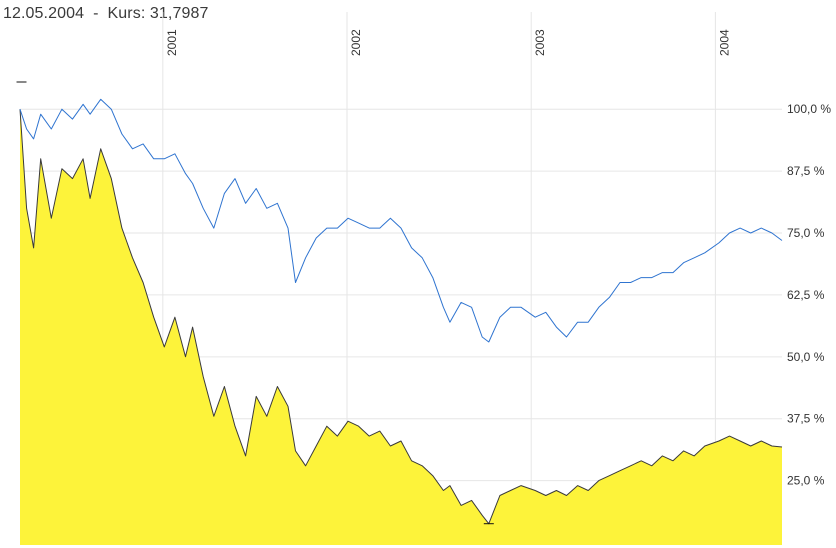 This screenshot has width=836, height=548. What do you see at coordinates (158, 13) in the screenshot?
I see `header-price: Kurs: 31,7987` at bounding box center [158, 13].